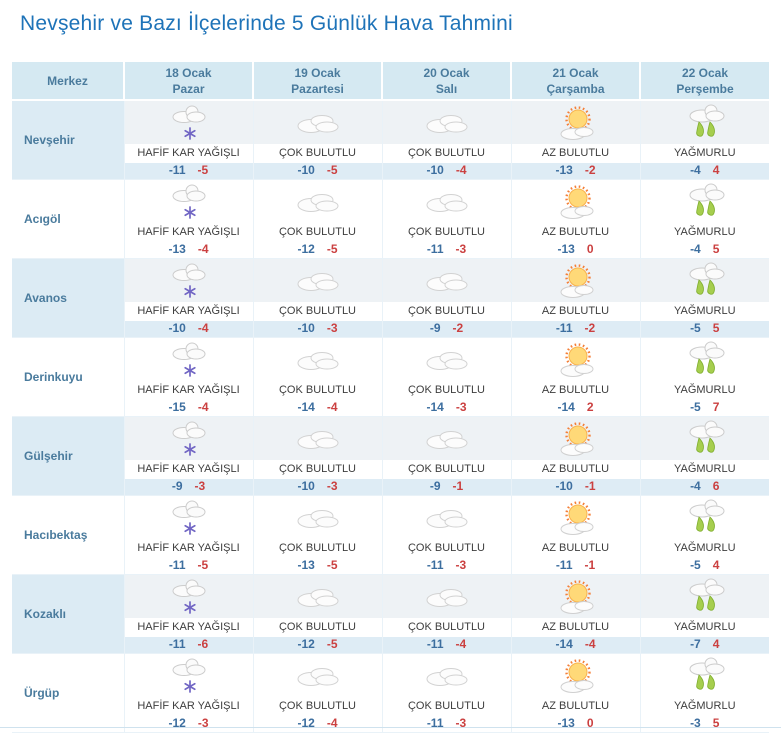 This screenshot has height=738, width=781. What do you see at coordinates (53, 377) in the screenshot?
I see `city-name: Derinkuyu` at bounding box center [53, 377].